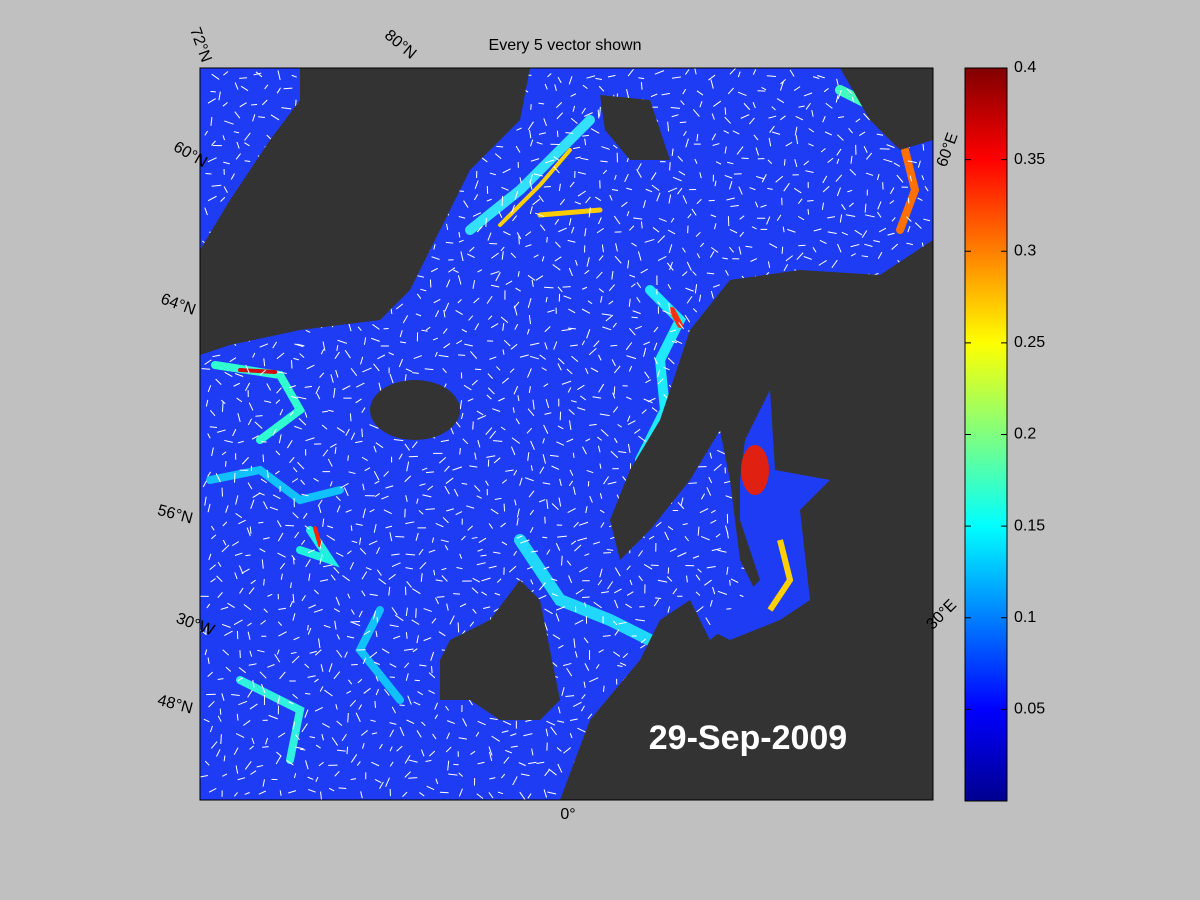 Image resolution: width=1200 pixels, height=900 pixels. What do you see at coordinates (770, 515) in the screenshot?
I see `baltic-sea` at bounding box center [770, 515].